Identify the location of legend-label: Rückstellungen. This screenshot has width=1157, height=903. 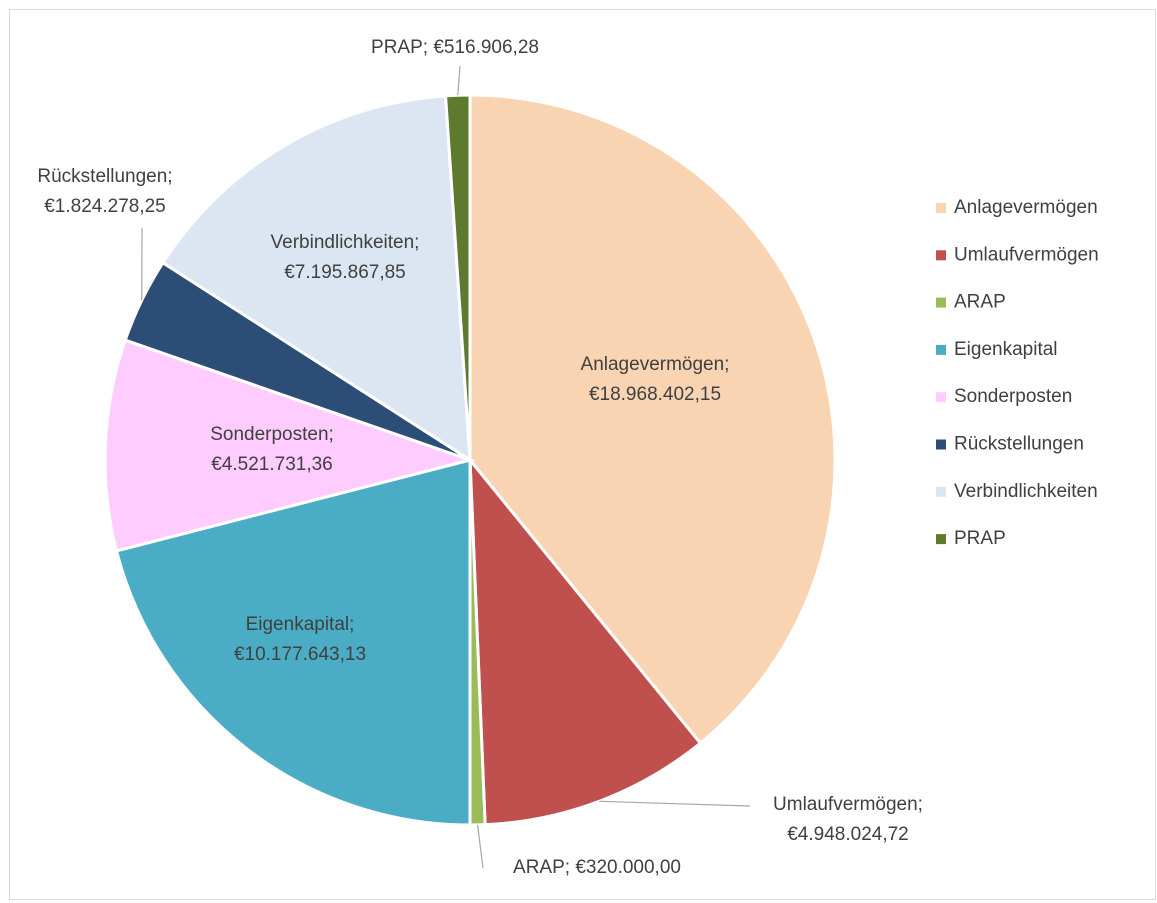
(1019, 444).